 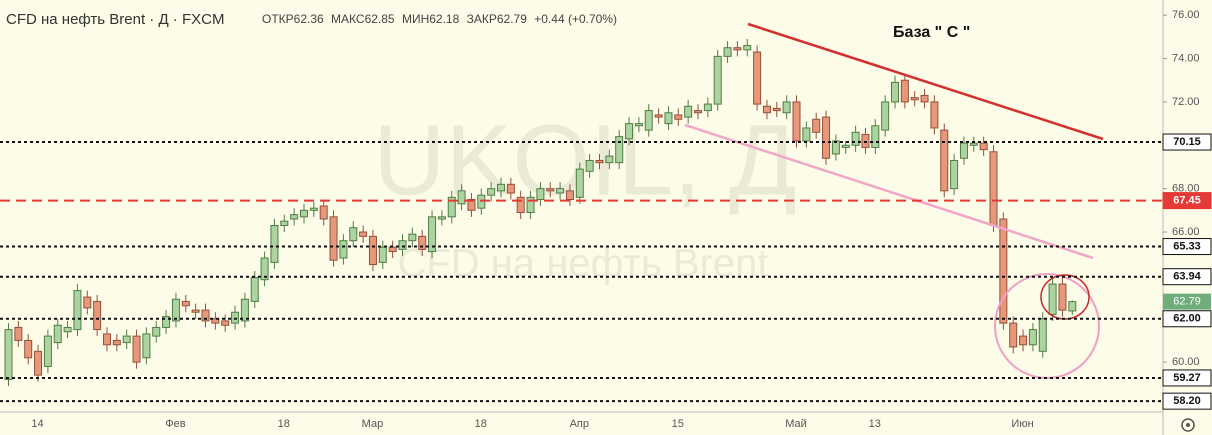 I want to click on ohlc-value: 62.36, so click(x=309, y=19).